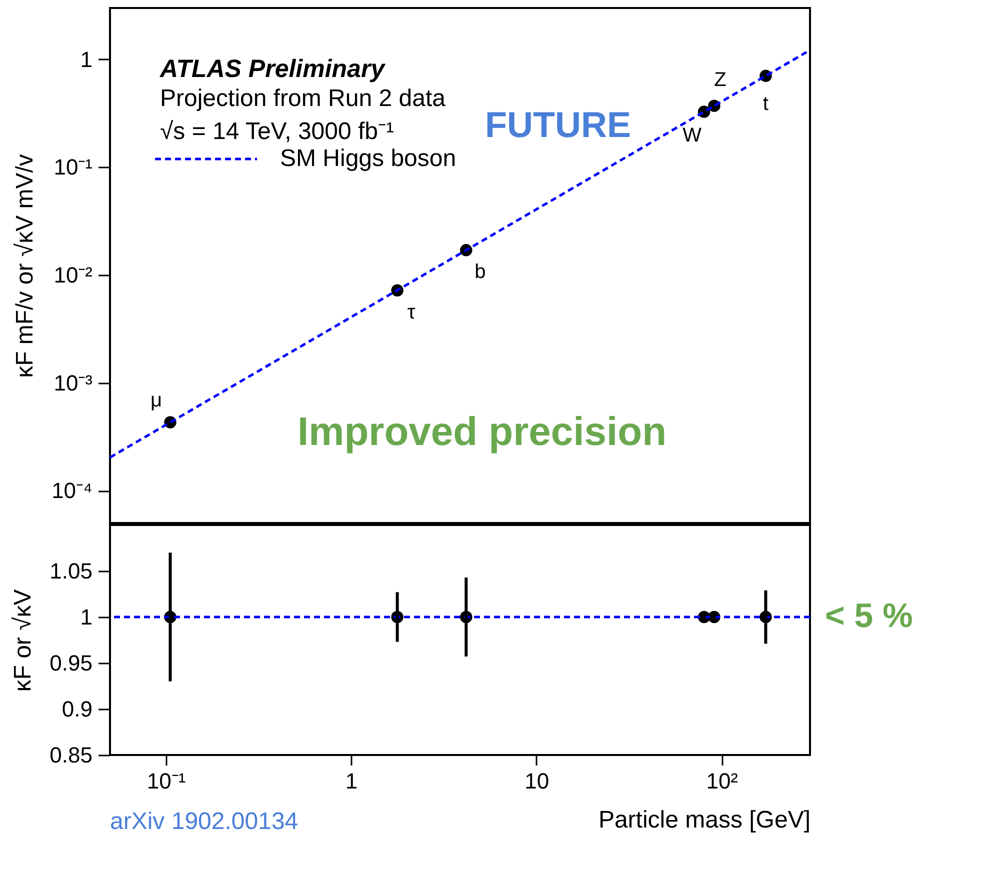  Describe the element at coordinates (482, 432) in the screenshot. I see `annotation: Improved precision` at that location.